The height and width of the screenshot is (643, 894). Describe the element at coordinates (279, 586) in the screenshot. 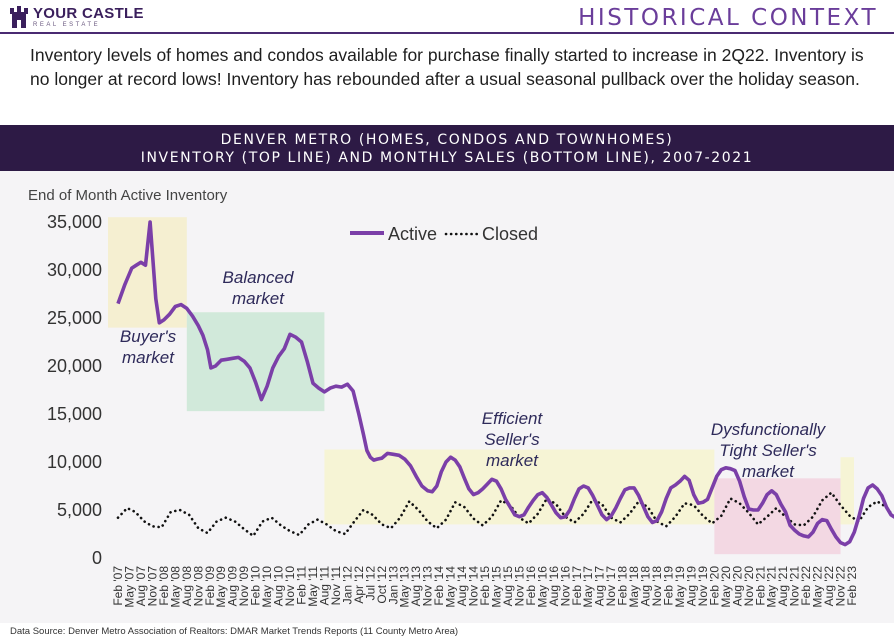

I see `x-tick-label: Aug '10` at that location.